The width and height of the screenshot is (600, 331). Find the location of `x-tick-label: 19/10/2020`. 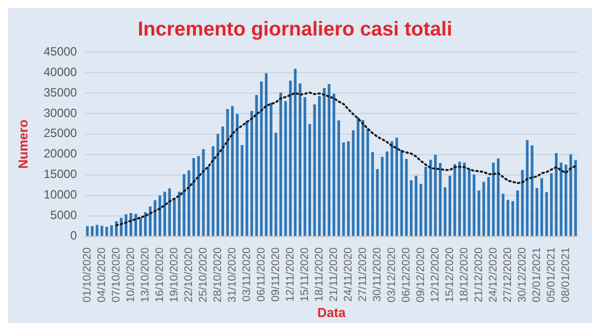

x-tick-label: 19/10/2020 is located at coordinates (174, 274).